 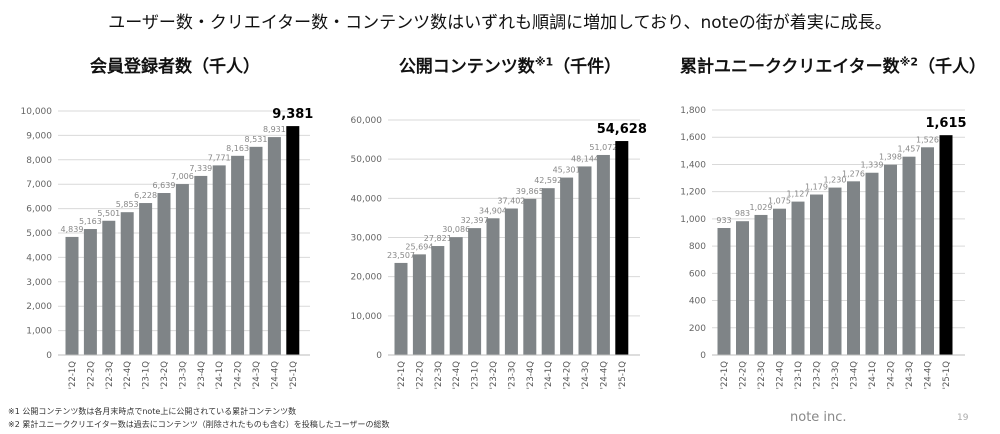 What do you see at coordinates (790, 67) in the screenshot?
I see `chart-title-creators-main: 累計ユニーククリエイター数` at bounding box center [790, 67].